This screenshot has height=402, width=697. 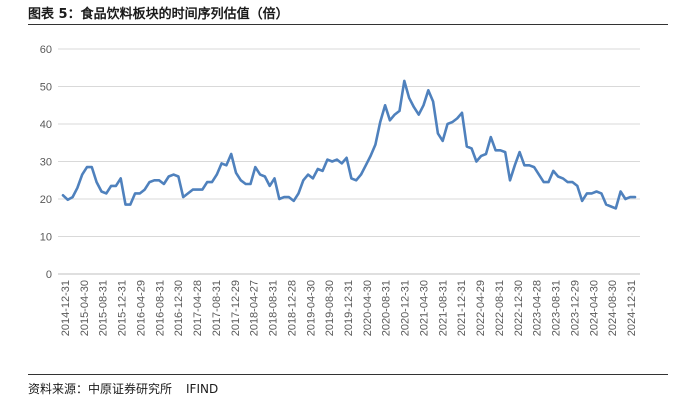 What do you see at coordinates (46, 50) in the screenshot?
I see `y-tick-label: 60` at bounding box center [46, 50].